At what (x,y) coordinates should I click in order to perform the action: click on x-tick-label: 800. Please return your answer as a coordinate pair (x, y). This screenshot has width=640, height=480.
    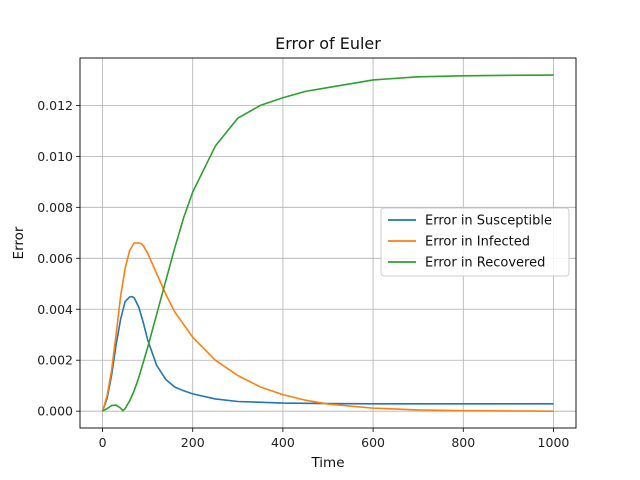
    Looking at the image, I should click on (463, 442).